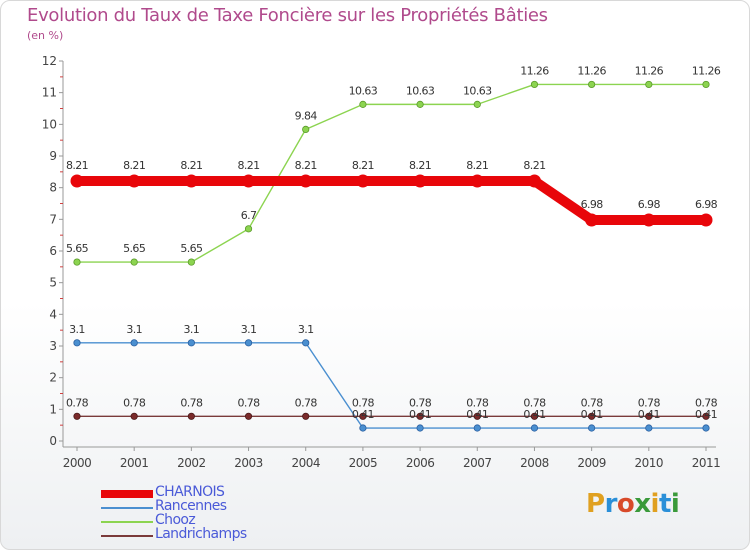 The height and width of the screenshot is (550, 750). I want to click on y-tick-label: 7, so click(53, 219).